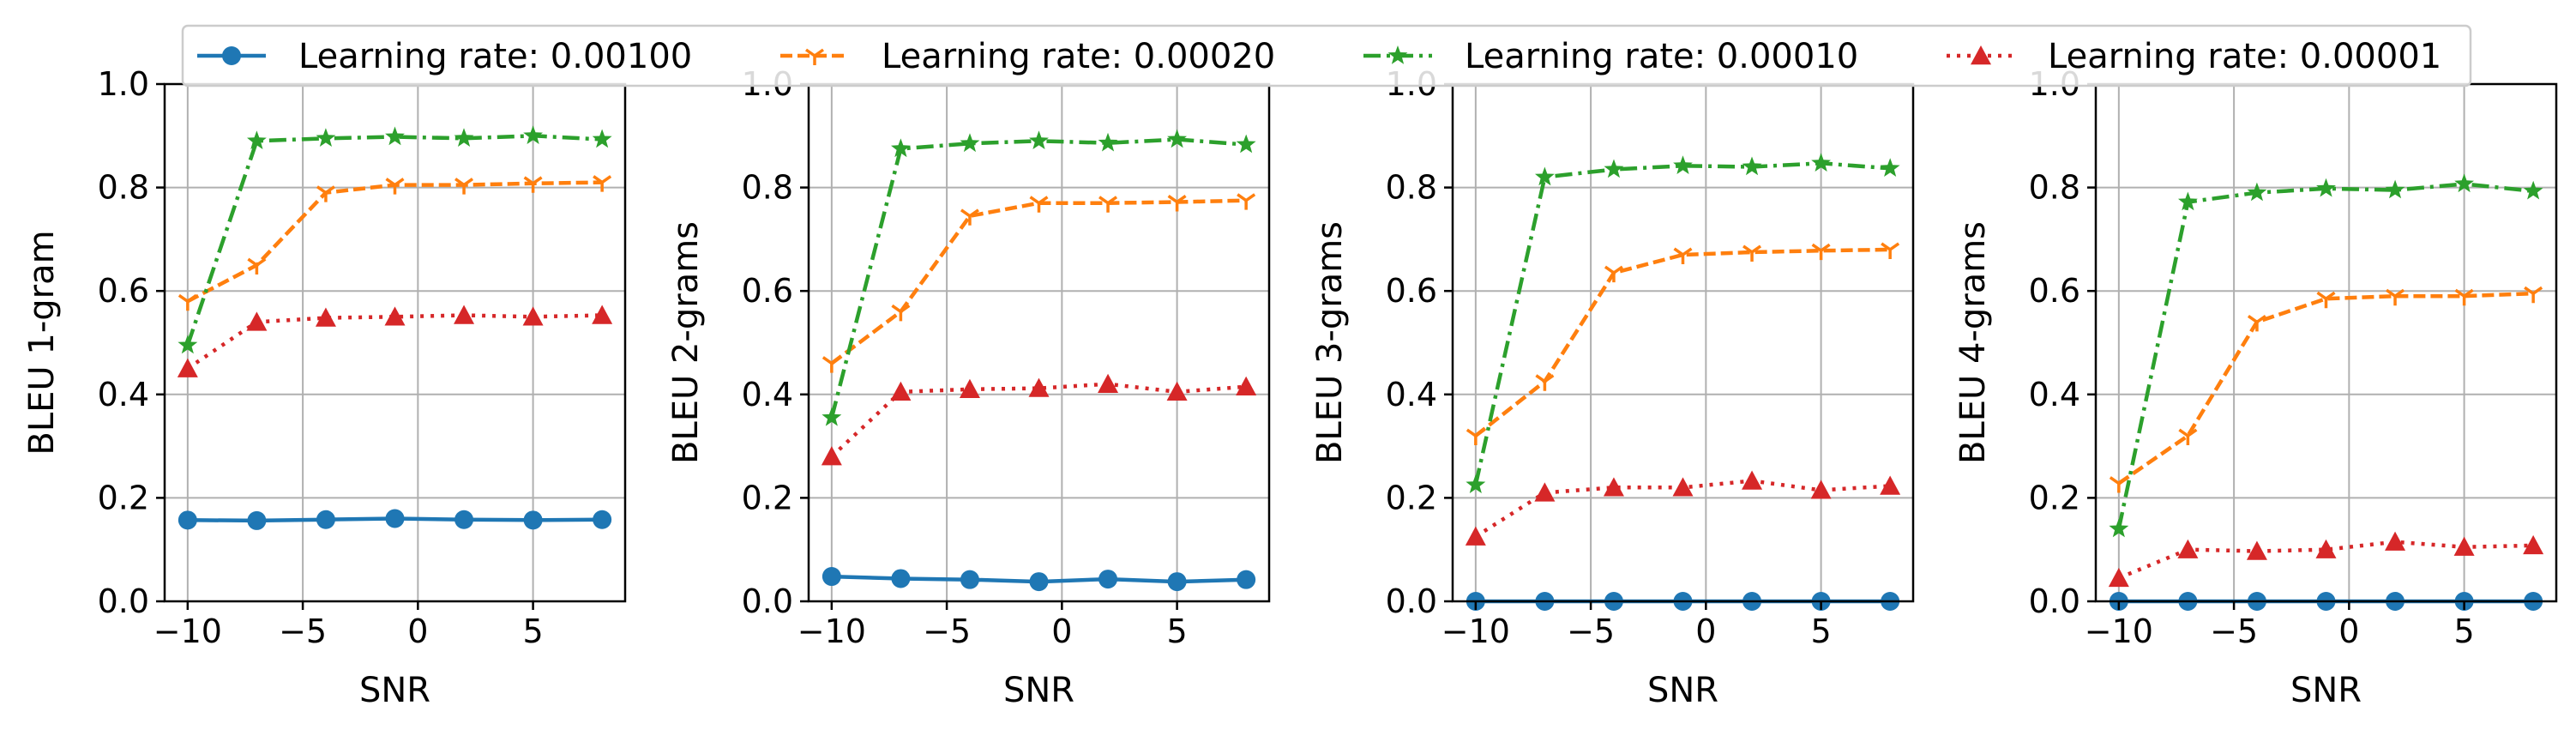 The width and height of the screenshot is (2576, 736). I want to click on y-tick-label: 0.0, so click(767, 601).